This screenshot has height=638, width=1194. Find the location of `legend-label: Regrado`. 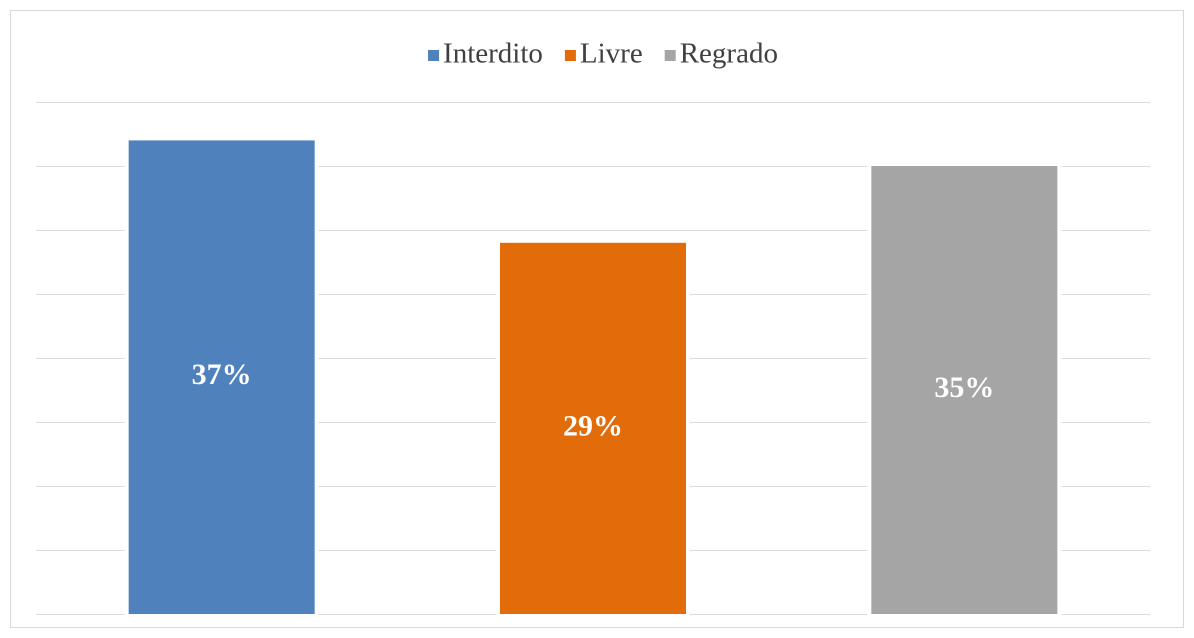

legend-label: Regrado is located at coordinates (729, 54).